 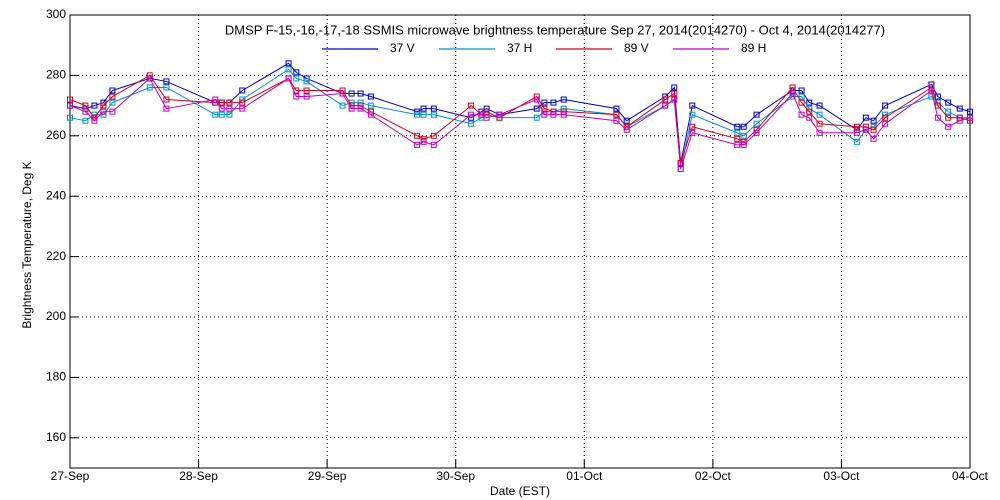 I want to click on x-tick-label: 30-Sep, so click(x=455, y=476).